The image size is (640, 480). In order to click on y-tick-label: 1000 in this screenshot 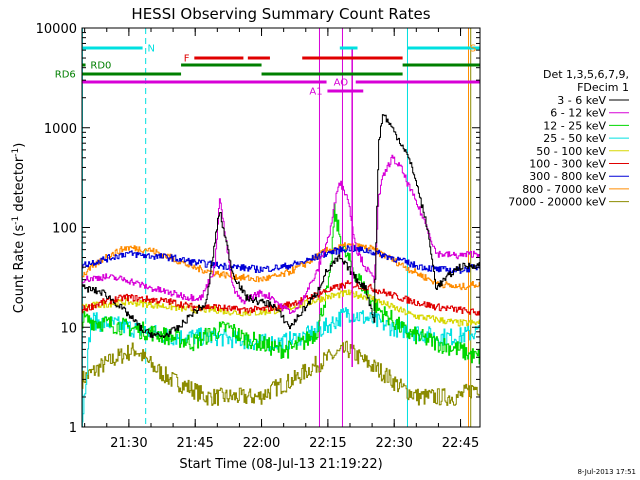, I will do `click(60, 129)`.